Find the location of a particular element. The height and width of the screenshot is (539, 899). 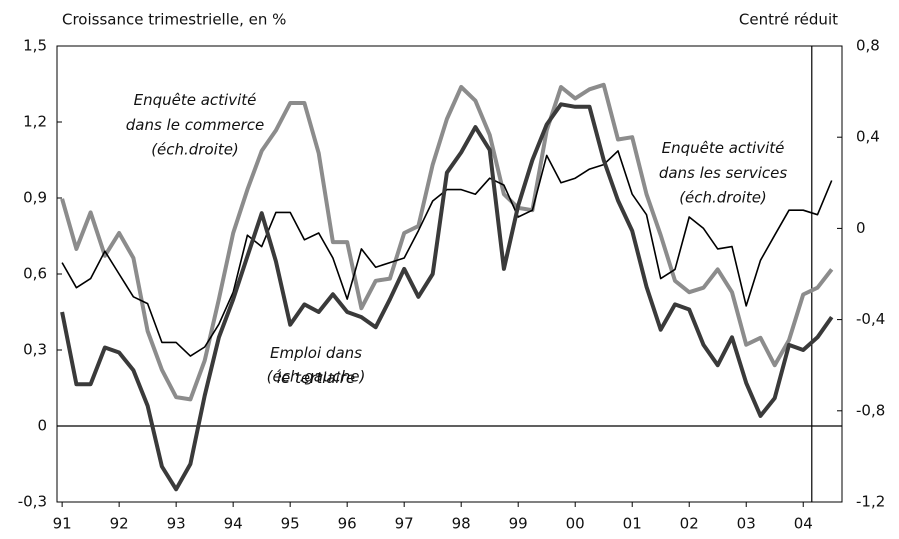

y2-tick-label: 0,8 is located at coordinates (868, 46).